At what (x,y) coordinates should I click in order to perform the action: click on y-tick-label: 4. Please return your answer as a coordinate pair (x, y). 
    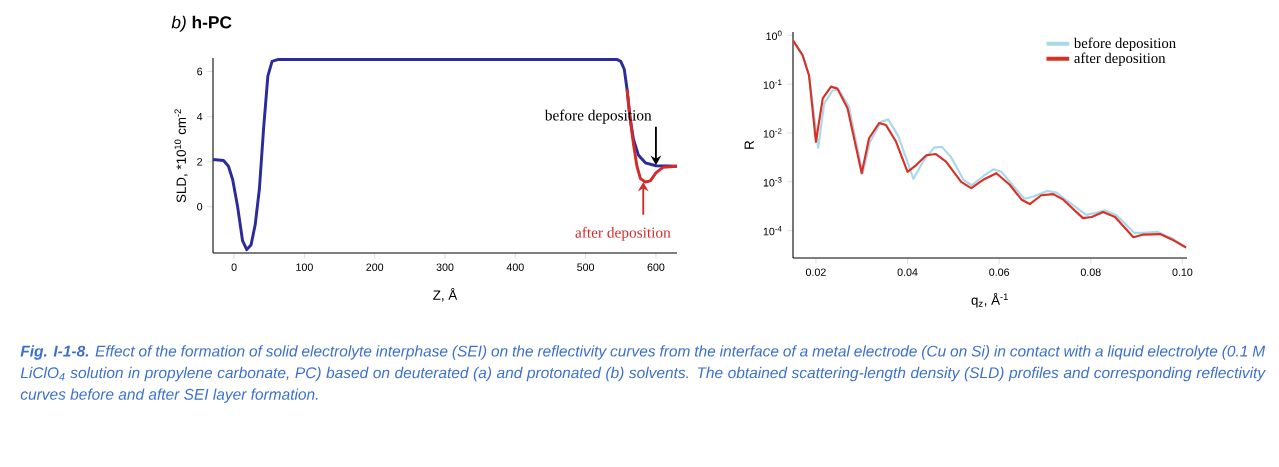
    Looking at the image, I should click on (199, 116).